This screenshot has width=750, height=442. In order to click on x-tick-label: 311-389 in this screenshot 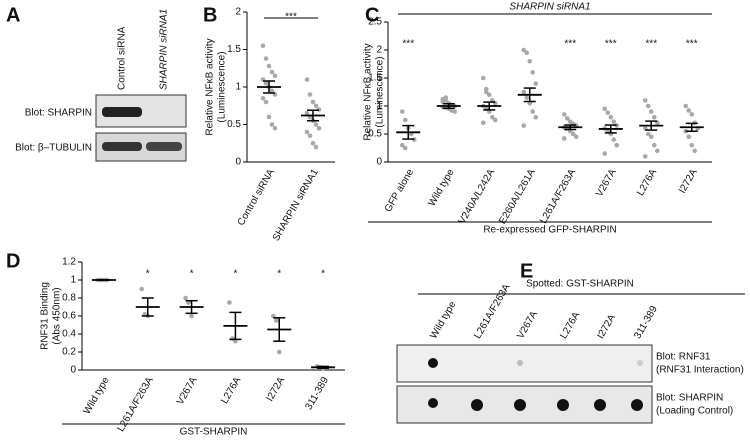, I will do `click(317, 393)`.